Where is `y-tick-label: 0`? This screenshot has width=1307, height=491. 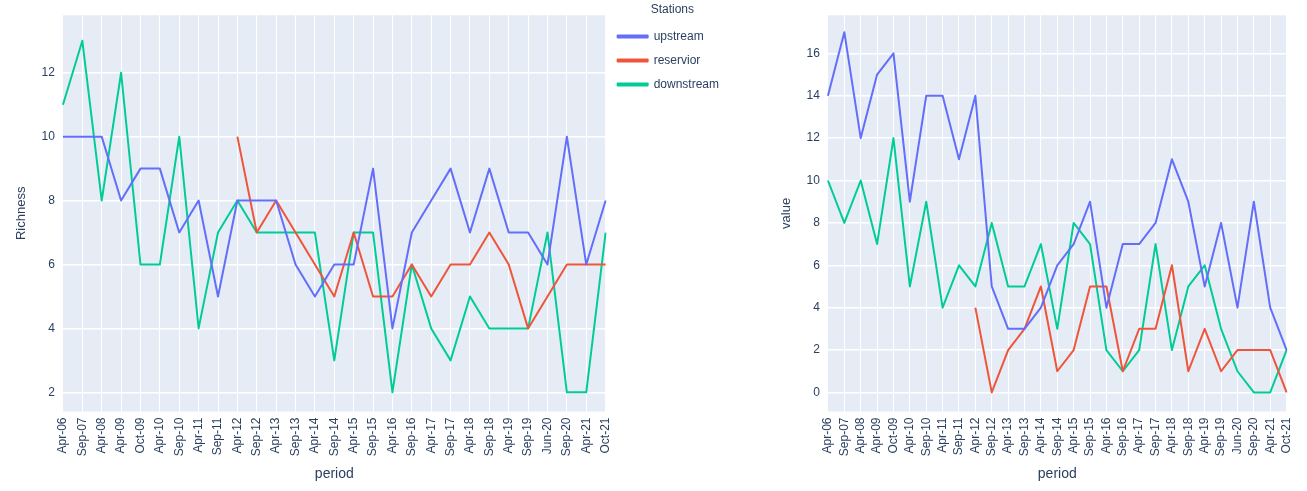 y-tick-label: 0 is located at coordinates (817, 391).